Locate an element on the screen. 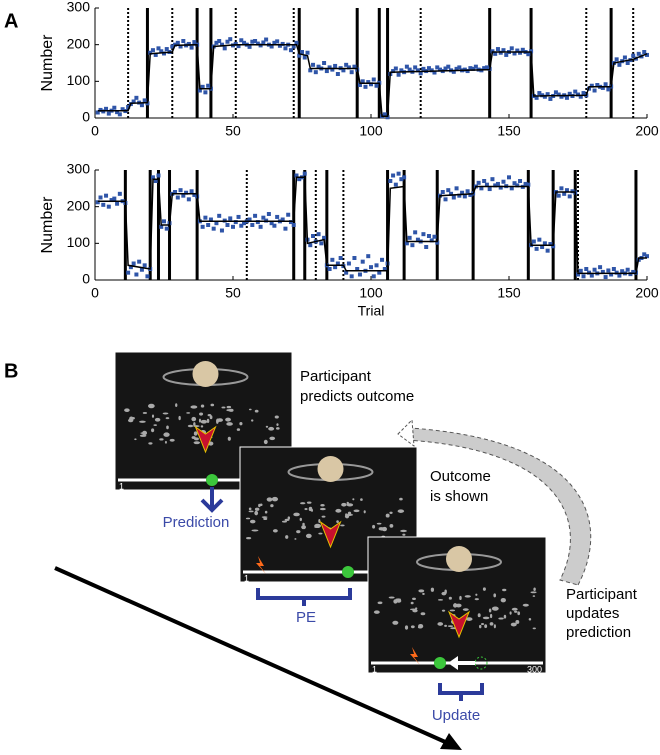 Image resolution: width=660 pixels, height=755 pixels. x-tick-label: 0 is located at coordinates (95, 131).